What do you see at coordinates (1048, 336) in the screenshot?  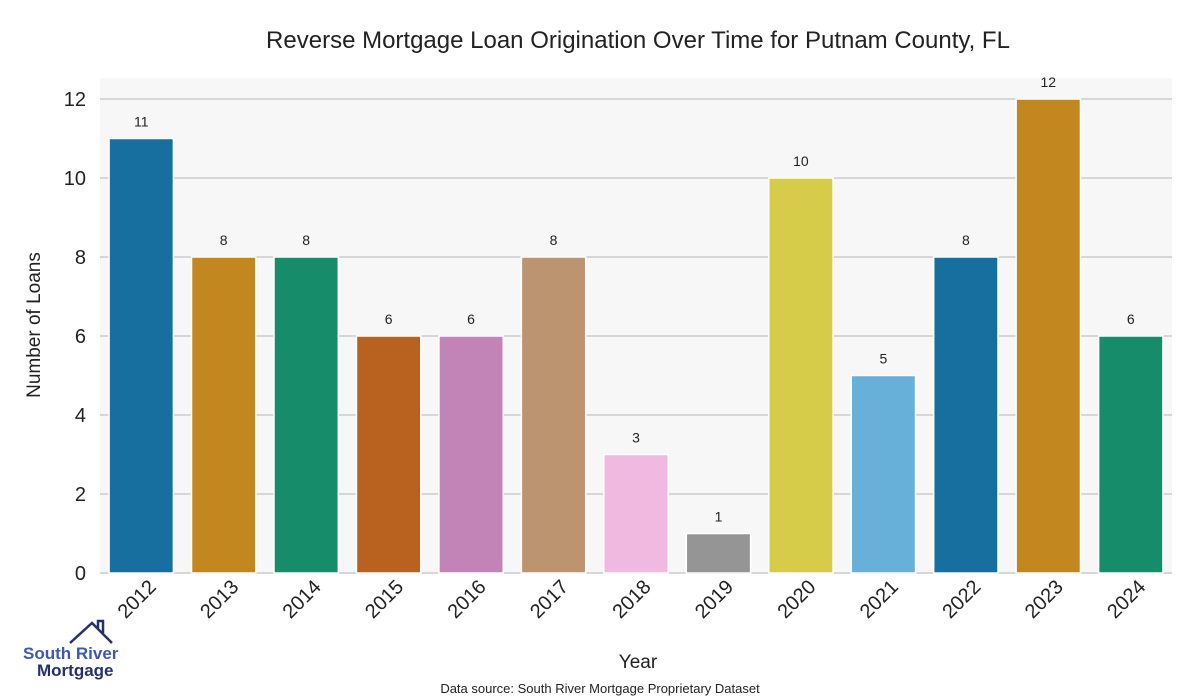 I see `bar-2023` at bounding box center [1048, 336].